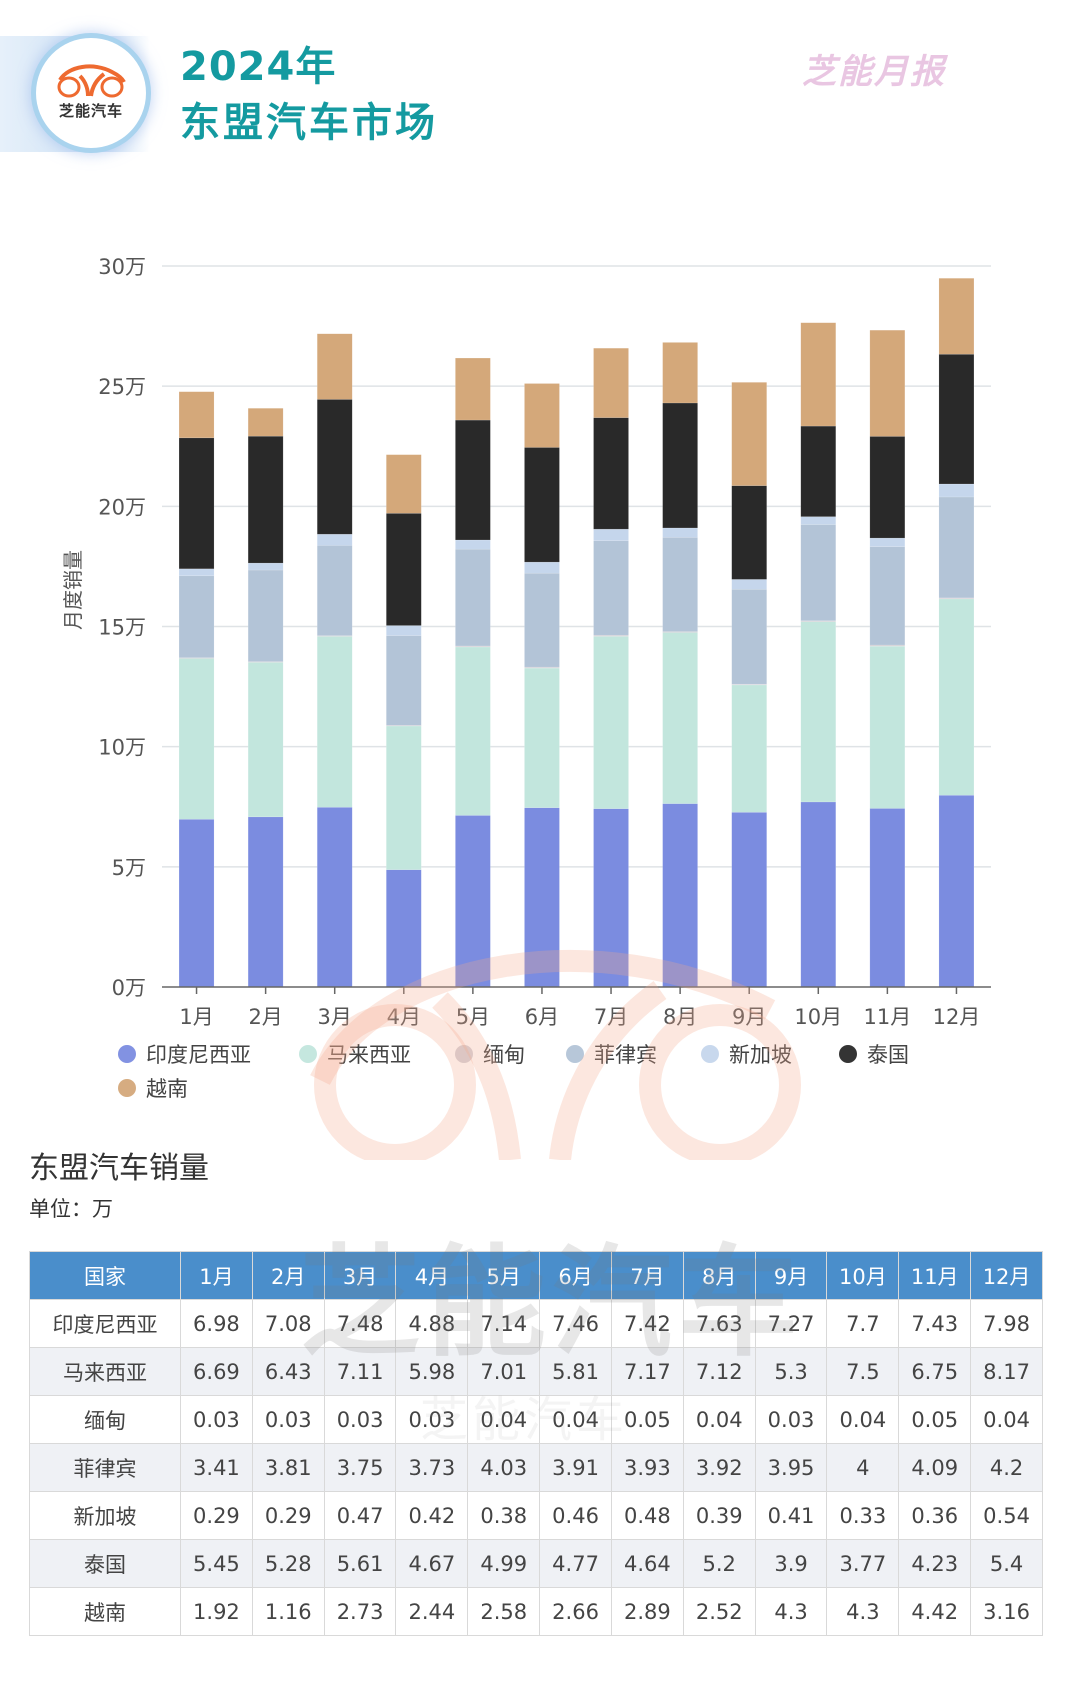 The height and width of the screenshot is (1701, 1080). What do you see at coordinates (1006, 1563) in the screenshot?
I see `value-cell: 5.4` at bounding box center [1006, 1563].